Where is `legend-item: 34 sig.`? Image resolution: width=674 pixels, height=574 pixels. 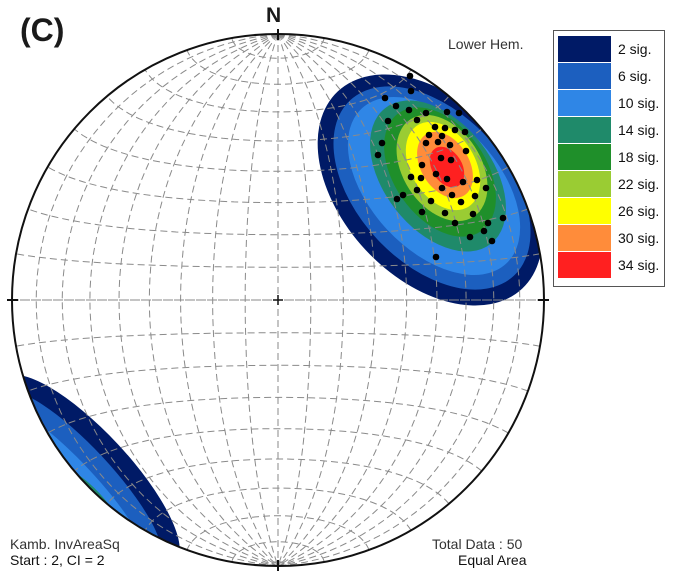
legend-item: 34 sig. is located at coordinates (609, 264).